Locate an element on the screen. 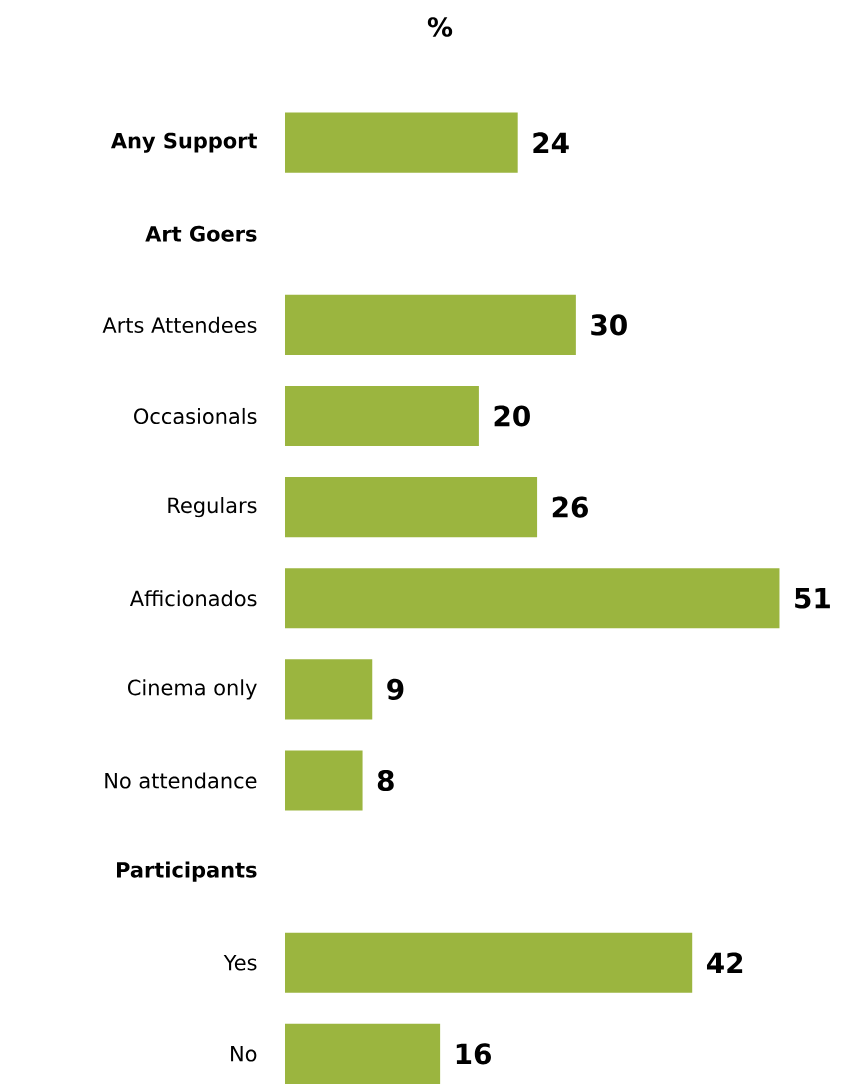  data-label: 16 is located at coordinates (473, 1054).